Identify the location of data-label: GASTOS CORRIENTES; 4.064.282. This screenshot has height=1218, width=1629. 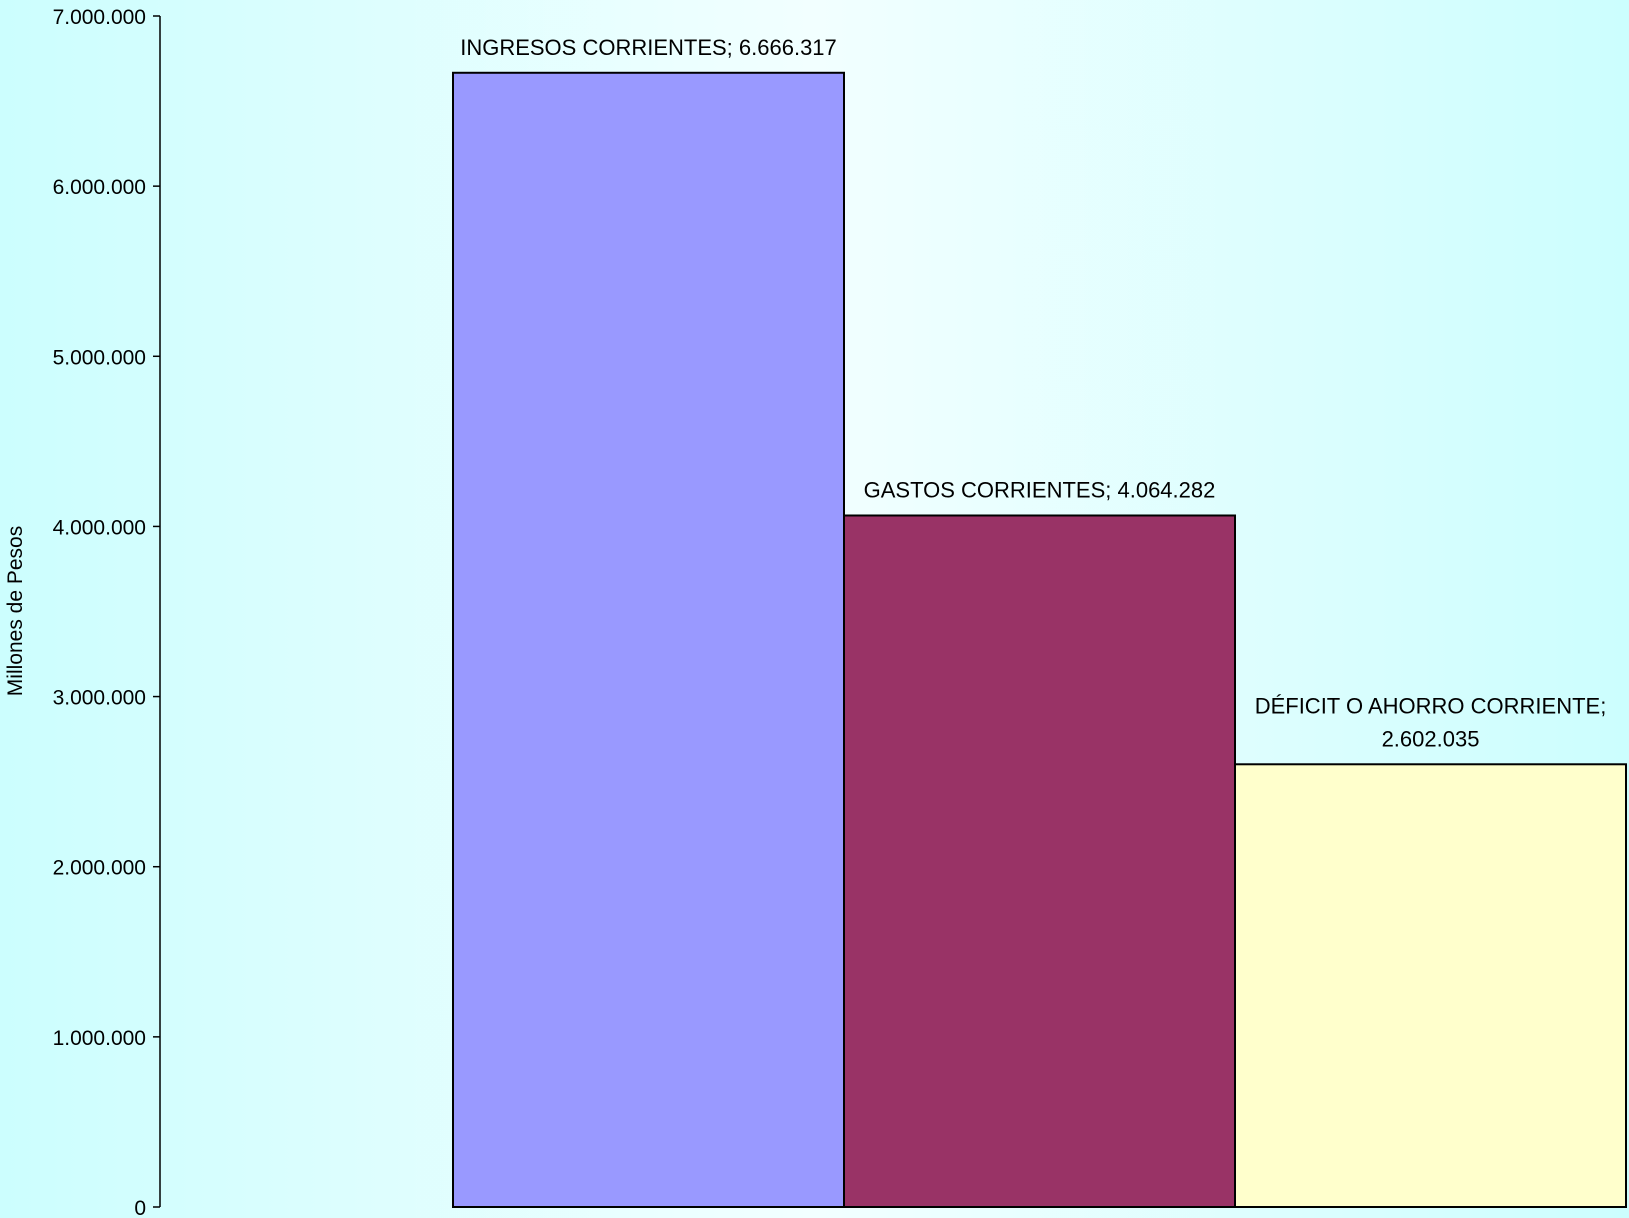
(1040, 489).